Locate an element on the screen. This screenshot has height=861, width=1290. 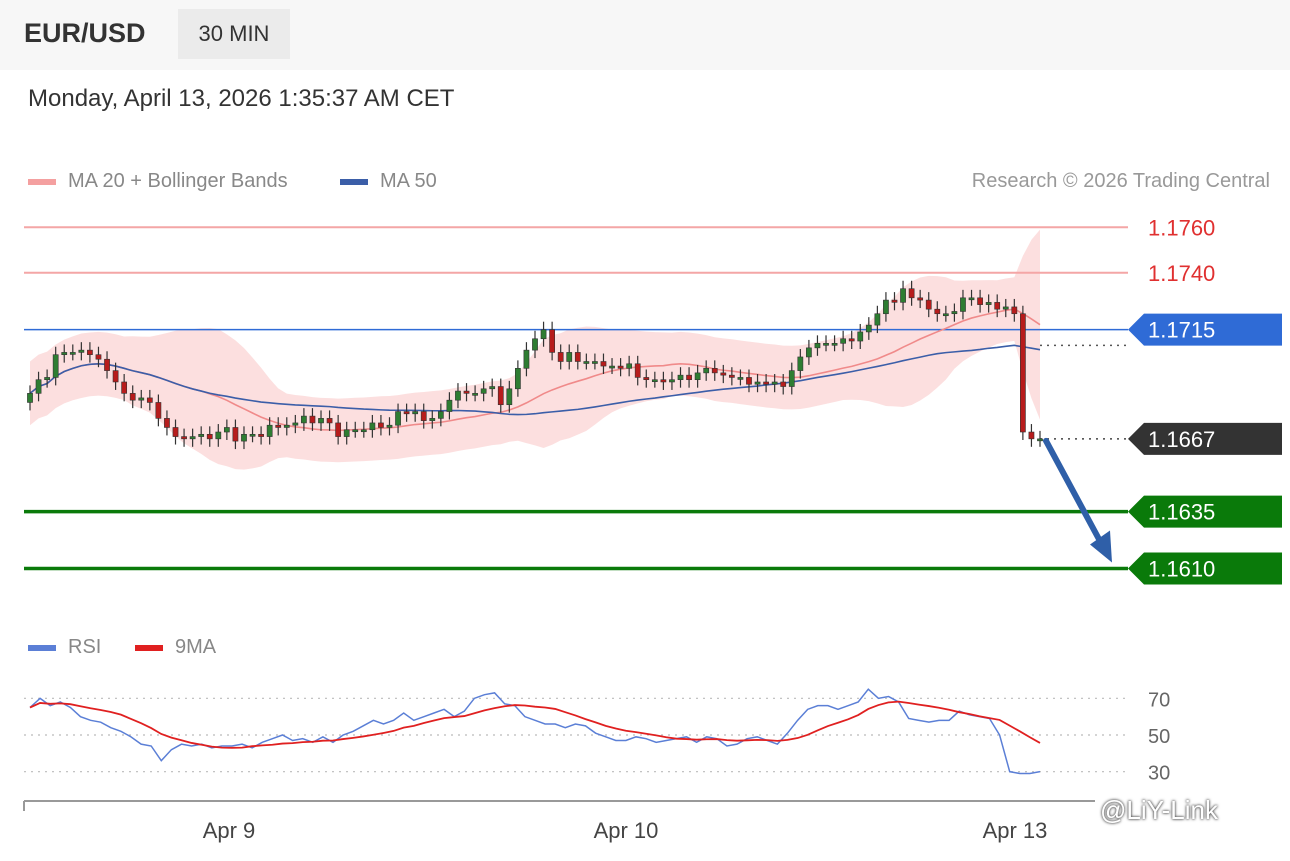
header-bar: EUR/USD 30 MIN is located at coordinates (645, 35).